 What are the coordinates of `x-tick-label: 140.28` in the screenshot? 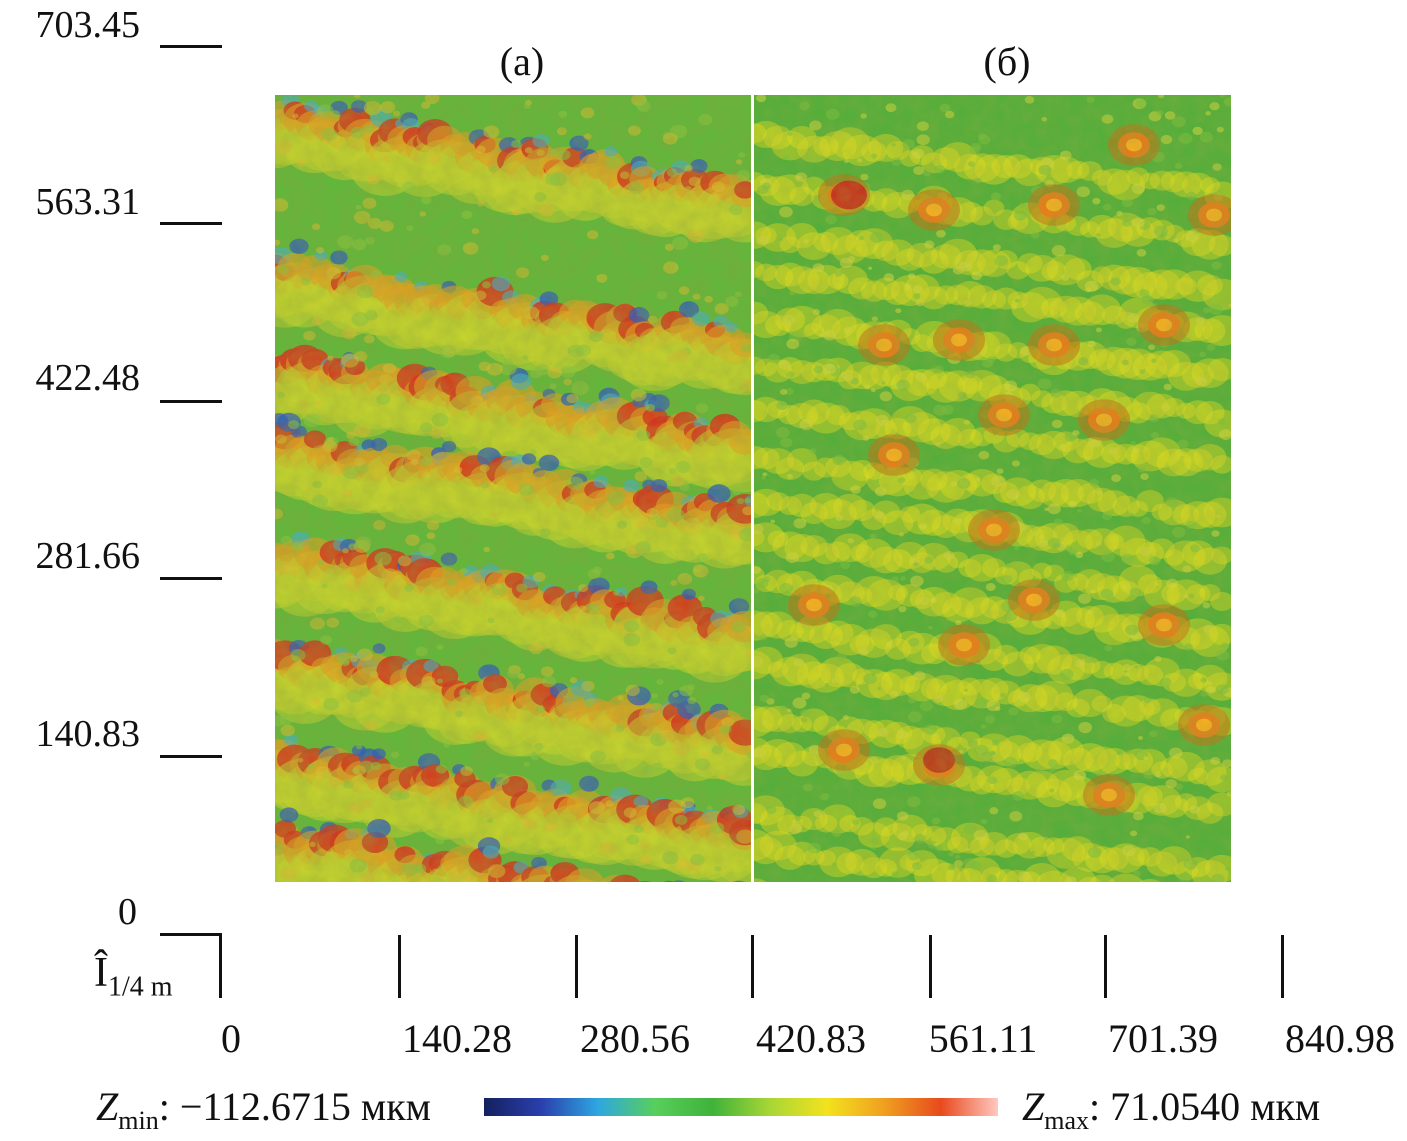 It's located at (457, 1038).